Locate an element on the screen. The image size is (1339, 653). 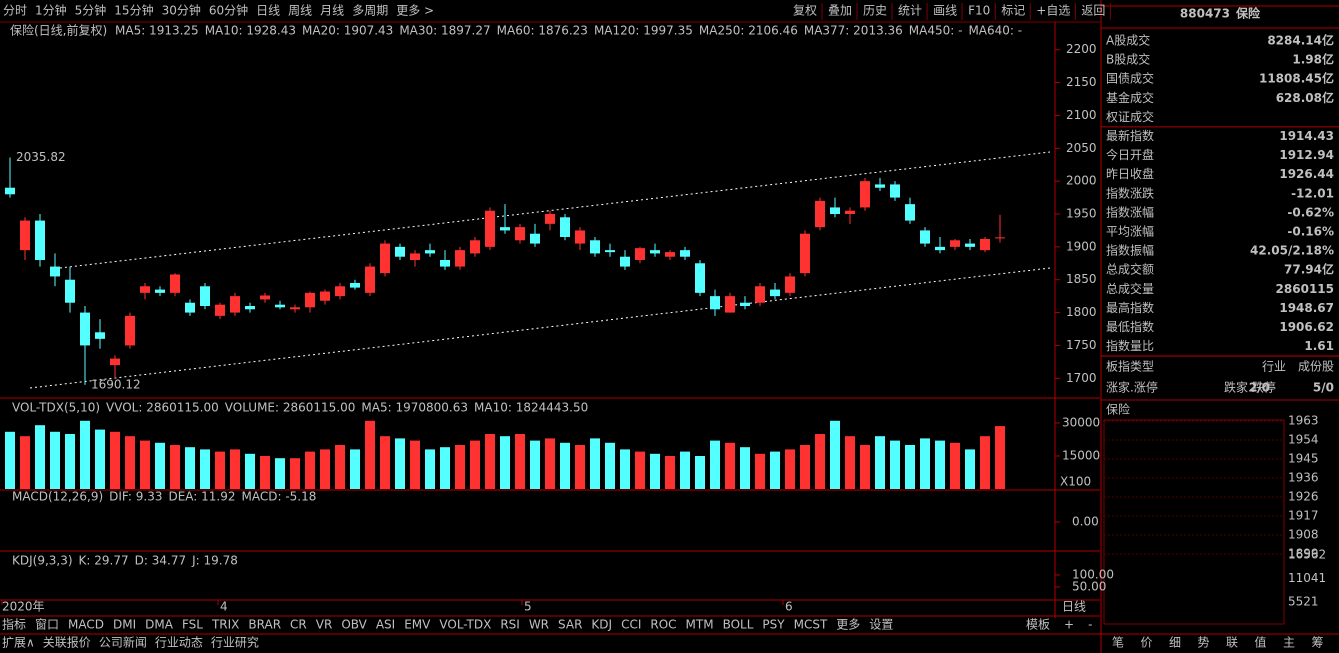
volume-legend: MA10: 1824443.50 is located at coordinates (531, 408).